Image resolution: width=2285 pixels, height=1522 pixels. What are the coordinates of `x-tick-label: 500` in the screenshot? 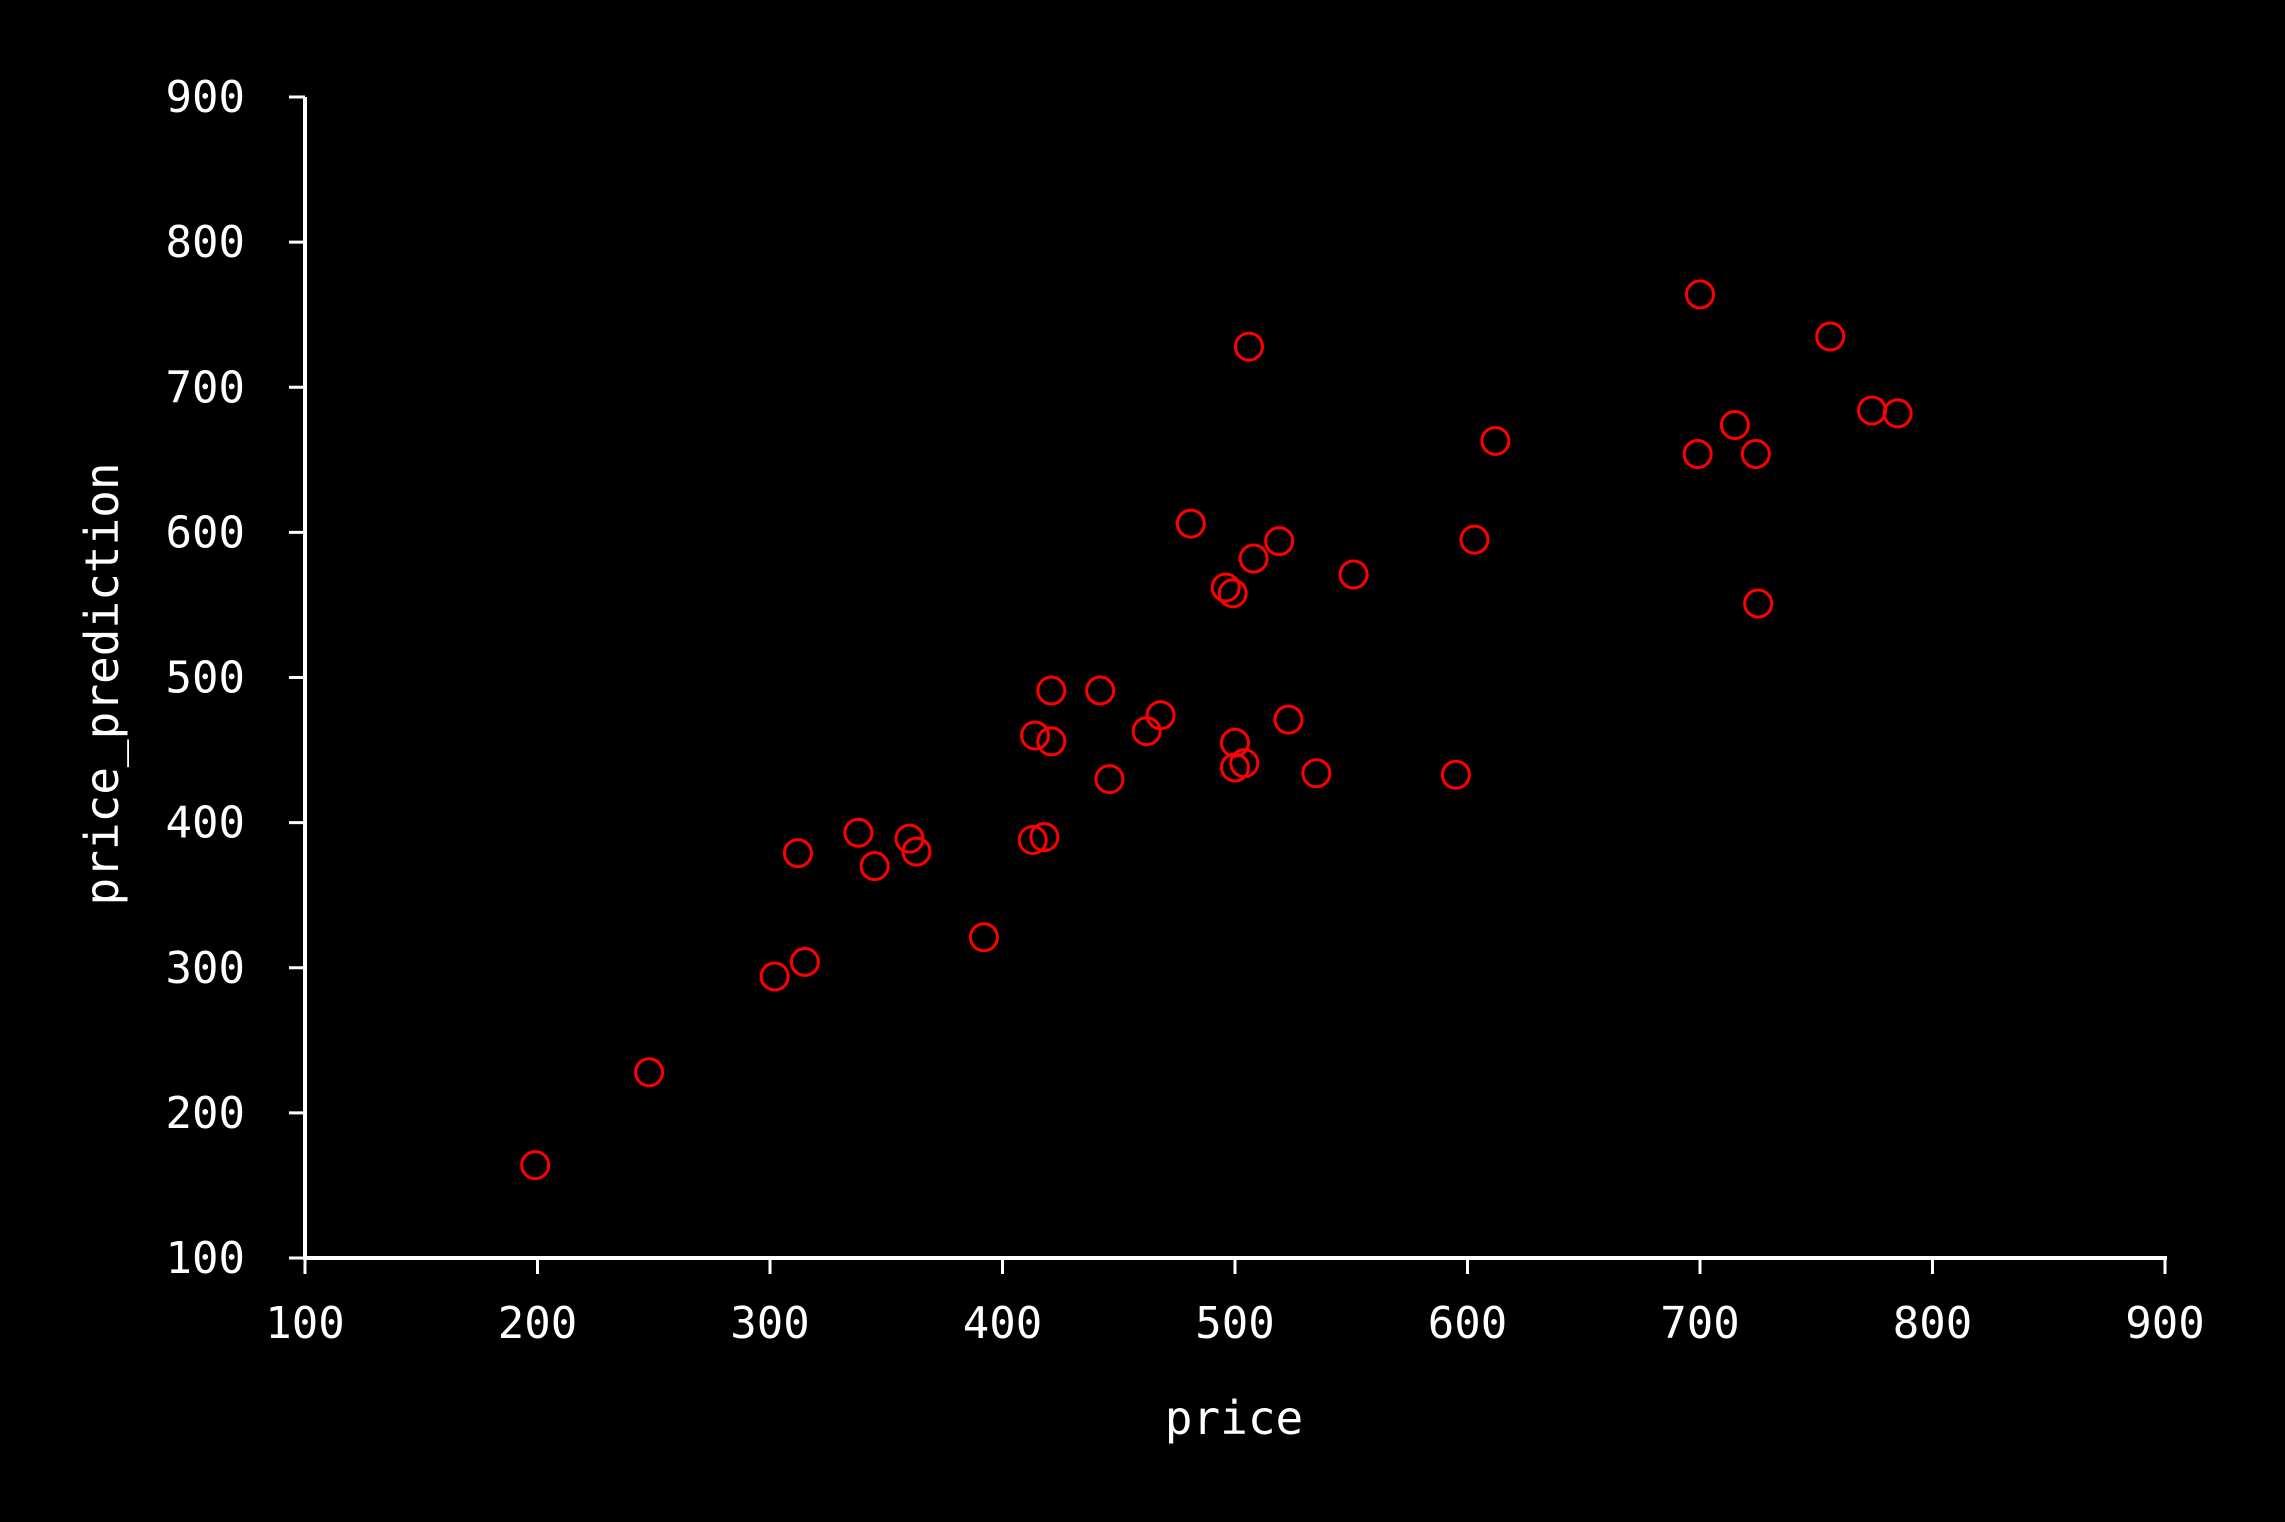 It's located at (1234, 1323).